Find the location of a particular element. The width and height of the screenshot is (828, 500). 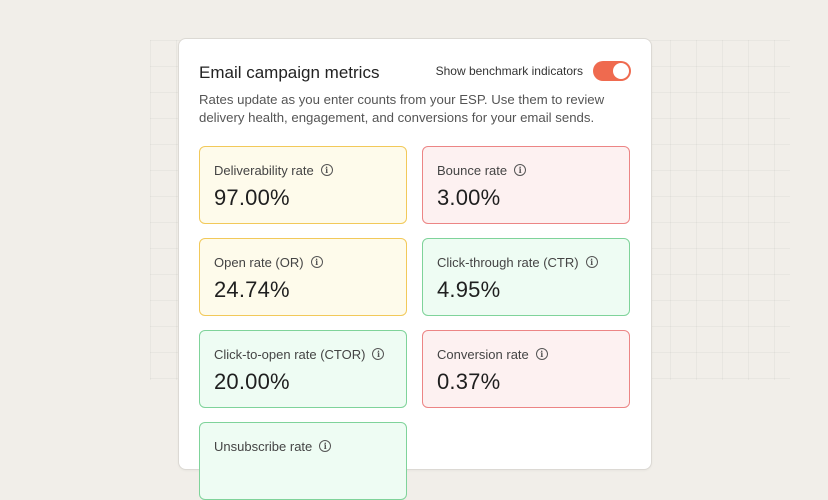

metric-value: 3.00% is located at coordinates (469, 197).